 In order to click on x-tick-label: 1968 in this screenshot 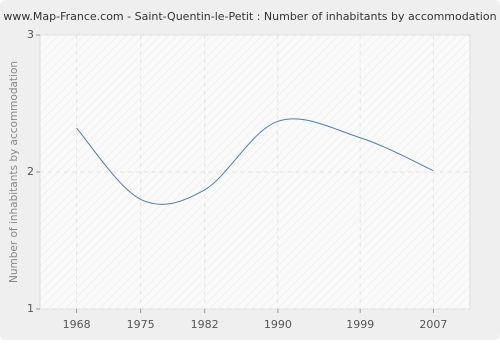, I will do `click(77, 324)`.